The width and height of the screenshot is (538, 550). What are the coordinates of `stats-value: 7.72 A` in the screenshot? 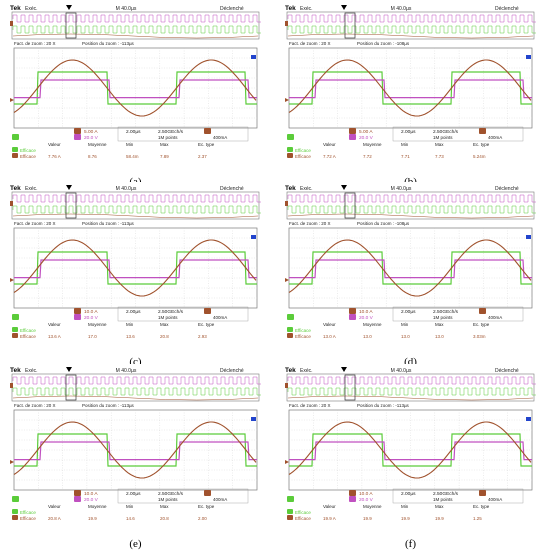 It's located at (329, 156).